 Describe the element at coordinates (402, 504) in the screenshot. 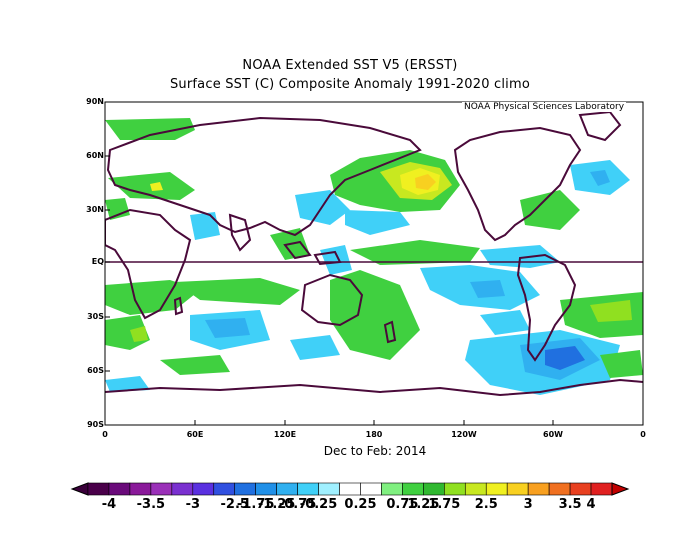

I see `colorbar-tick-label: 0.75` at that location.